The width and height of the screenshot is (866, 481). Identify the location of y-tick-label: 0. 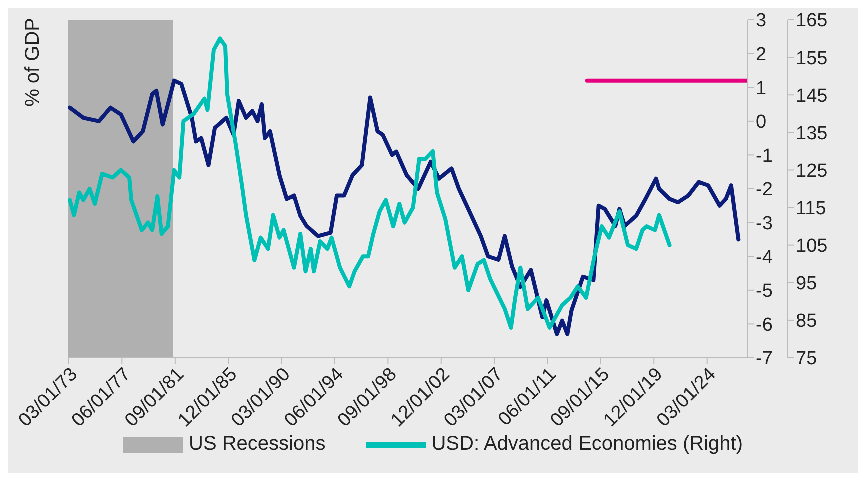
(761, 123).